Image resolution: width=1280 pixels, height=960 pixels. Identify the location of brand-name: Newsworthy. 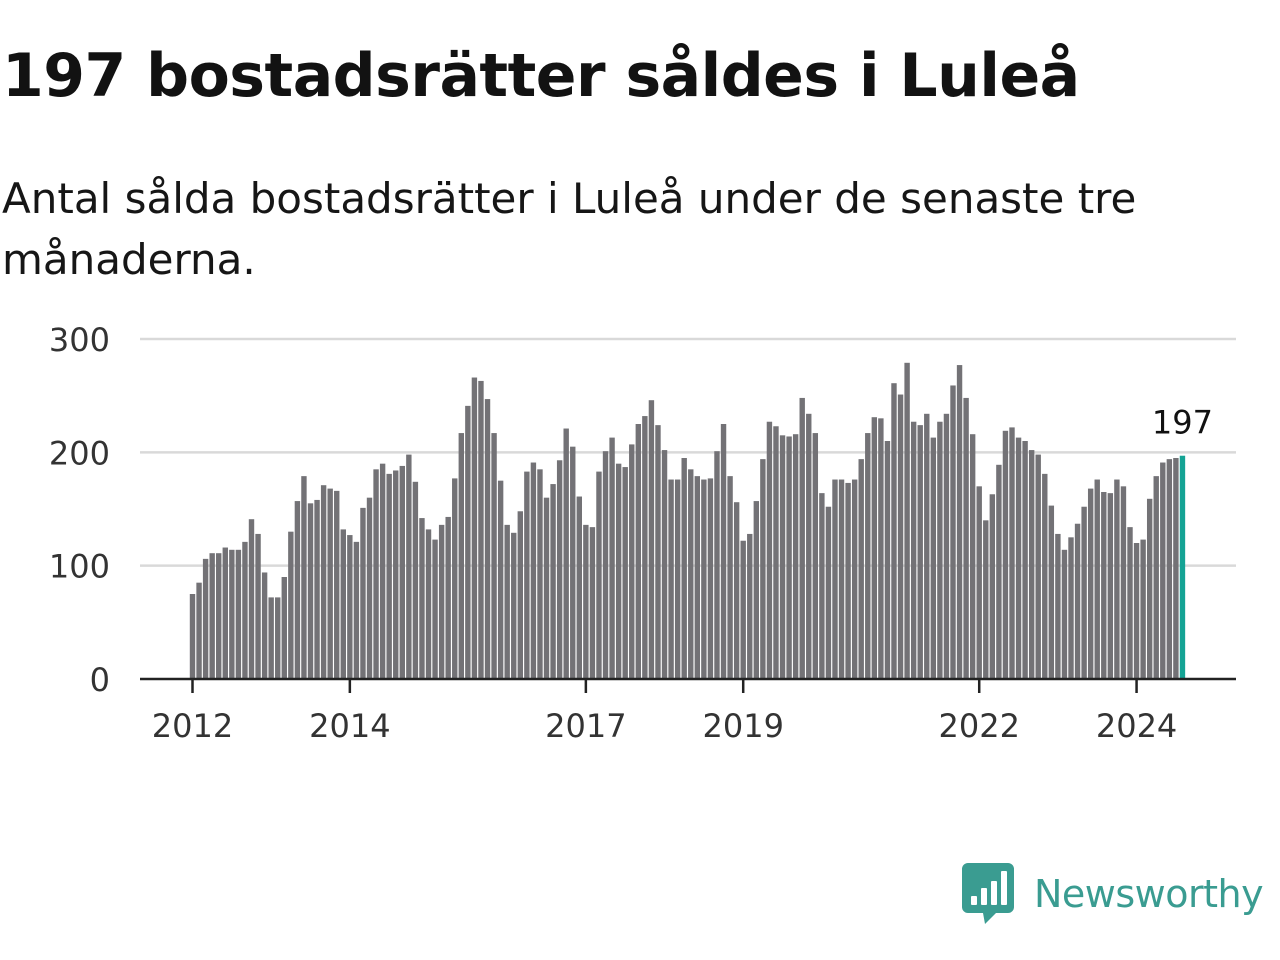
(1149, 894).